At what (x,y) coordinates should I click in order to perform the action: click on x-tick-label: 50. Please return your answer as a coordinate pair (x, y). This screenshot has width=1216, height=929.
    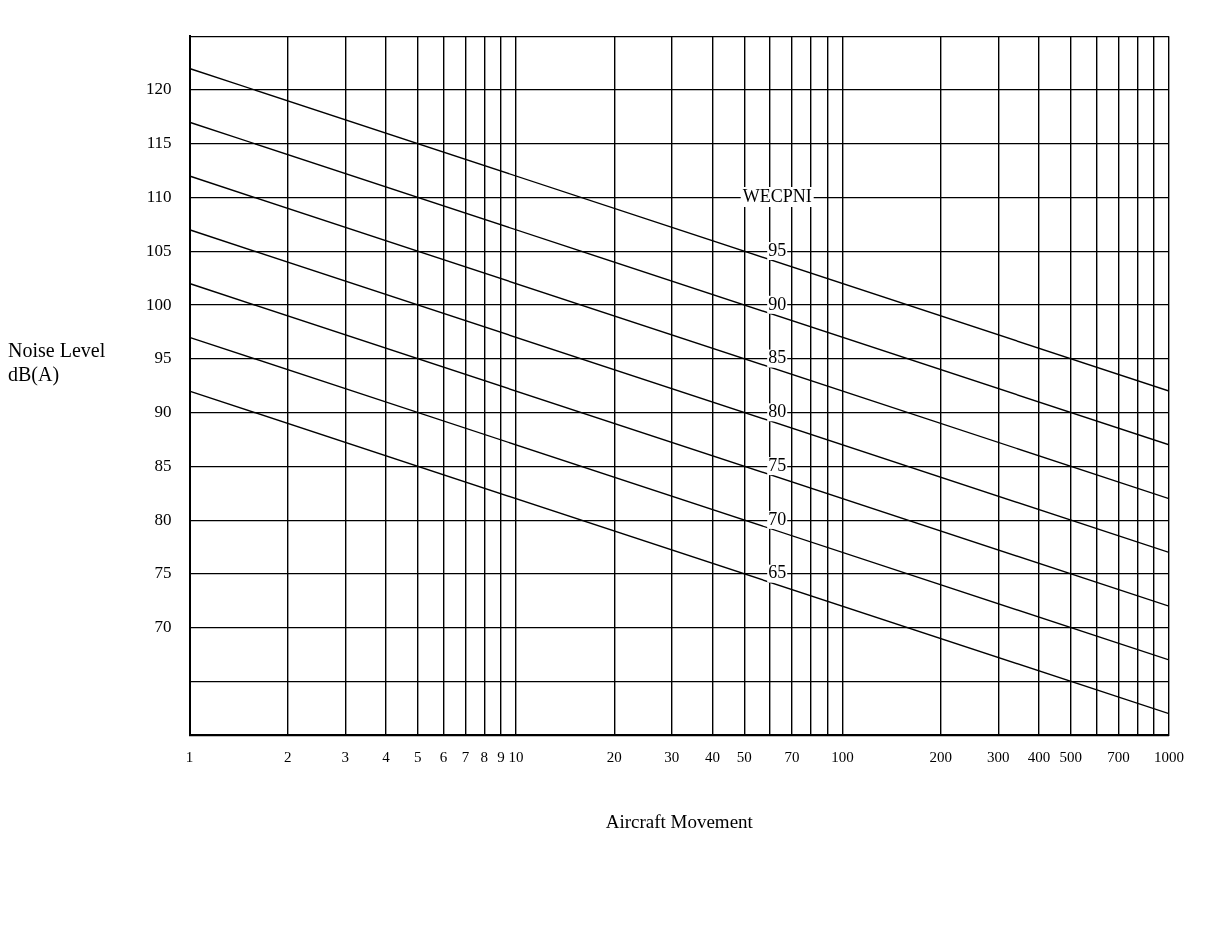
    Looking at the image, I should click on (744, 757).